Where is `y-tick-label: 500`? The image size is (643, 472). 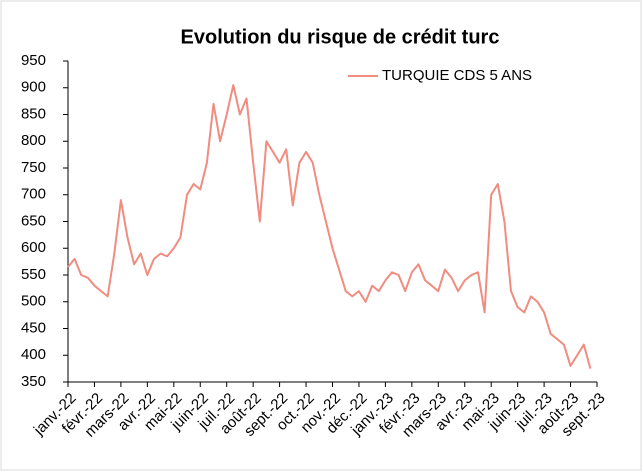
y-tick-label: 500 is located at coordinates (33, 301).